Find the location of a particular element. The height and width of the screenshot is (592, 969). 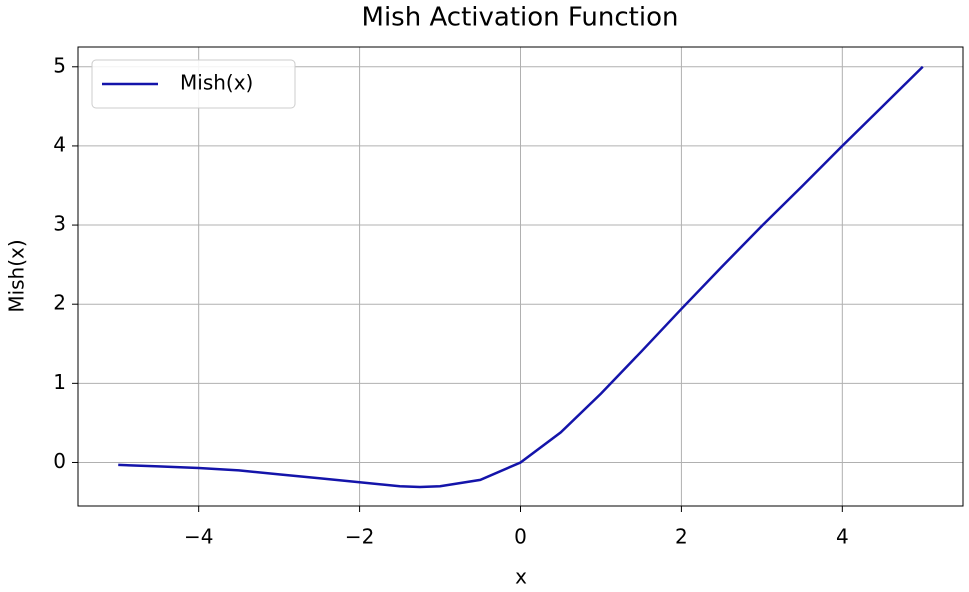

legend-box is located at coordinates (193, 84).